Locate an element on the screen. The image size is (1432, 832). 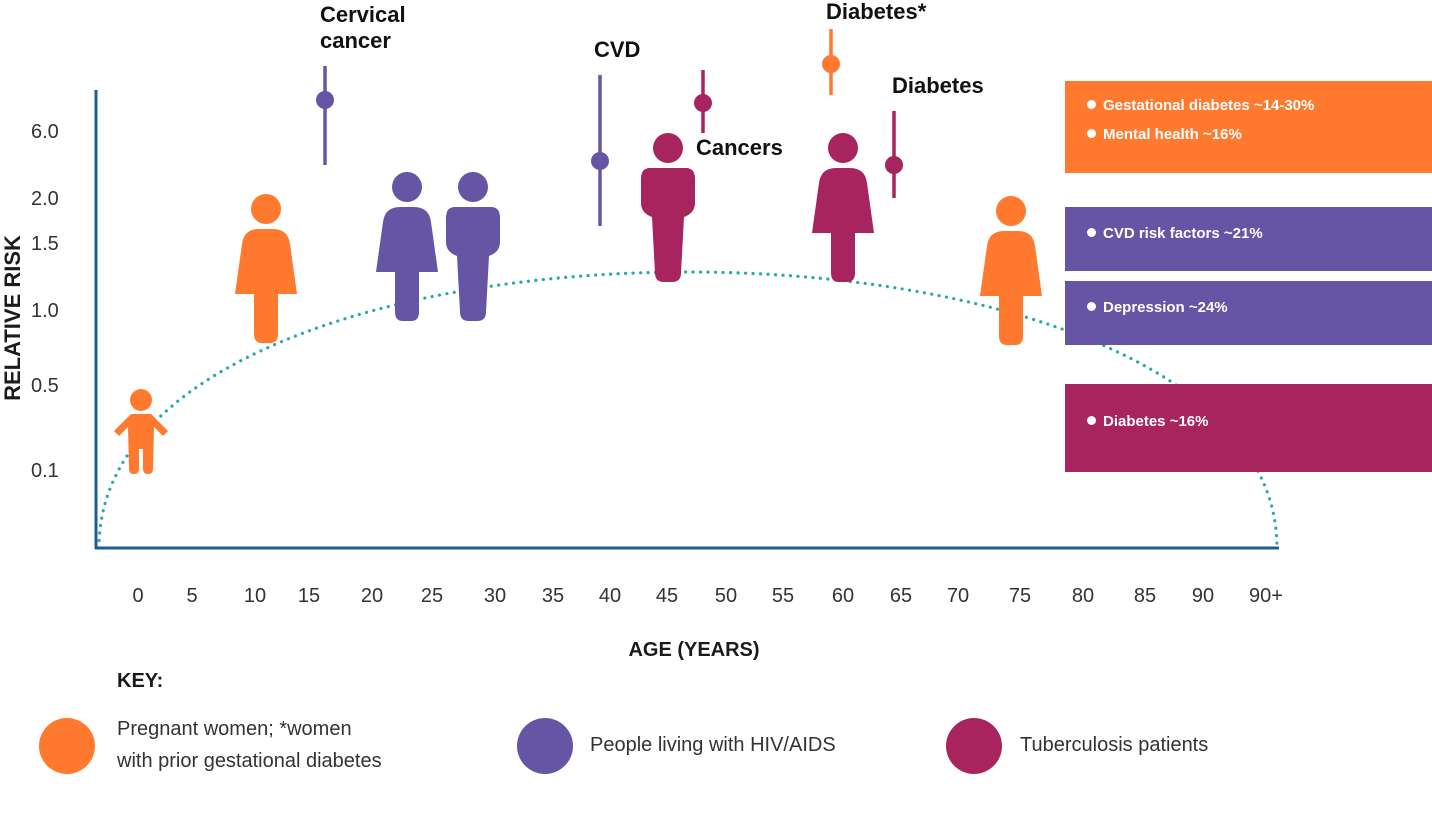
prevalence-item-label: Mental health ~16% is located at coordinates (1172, 134).